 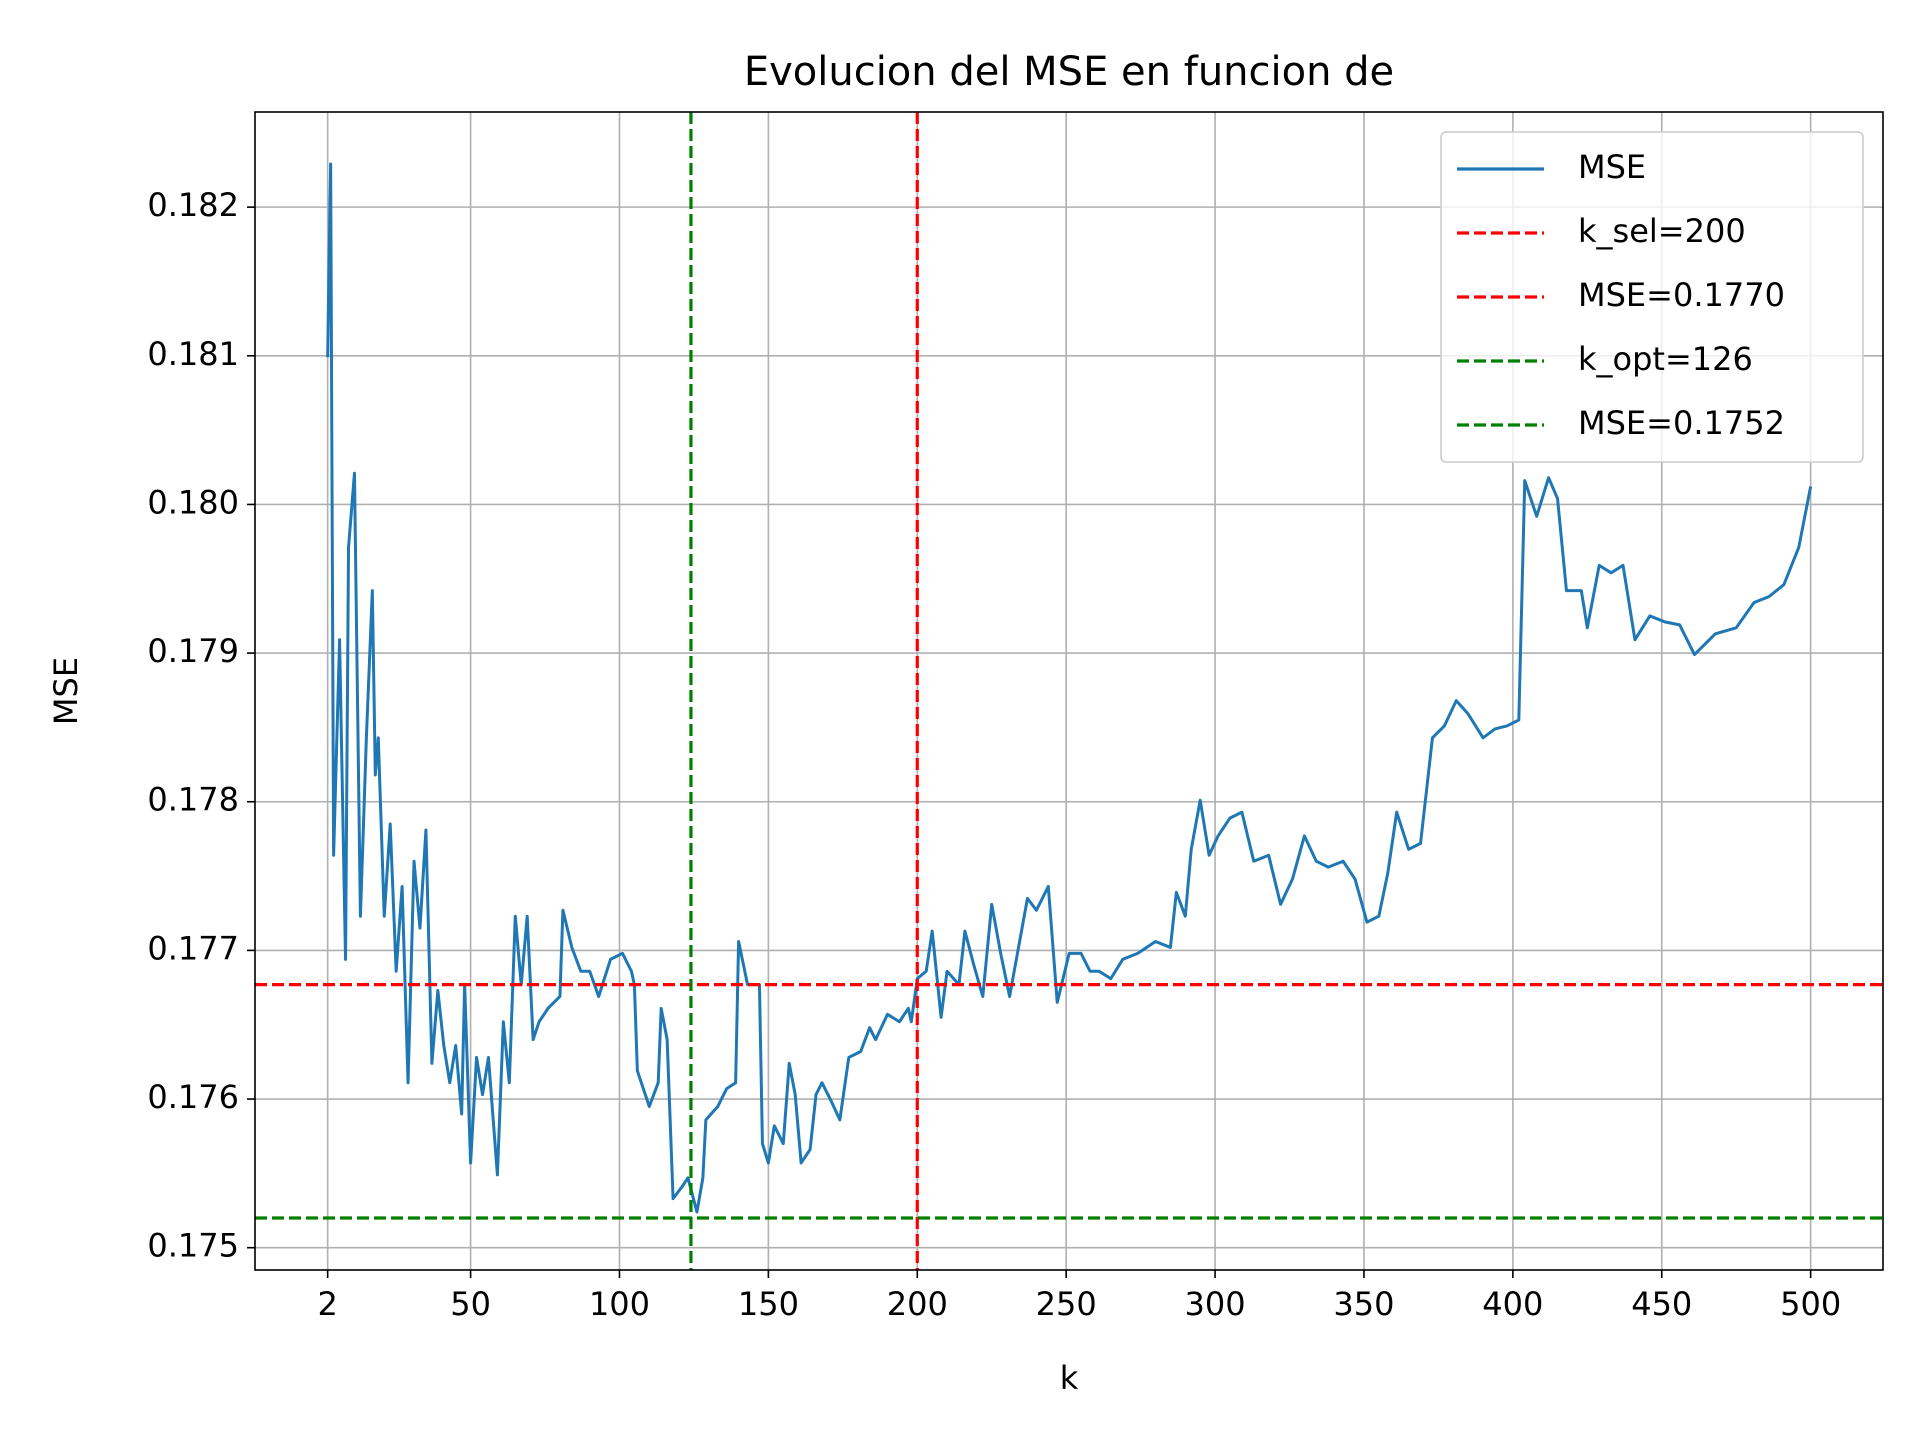 What do you see at coordinates (193, 1097) in the screenshot?
I see `y-tick-label: 0.176` at bounding box center [193, 1097].